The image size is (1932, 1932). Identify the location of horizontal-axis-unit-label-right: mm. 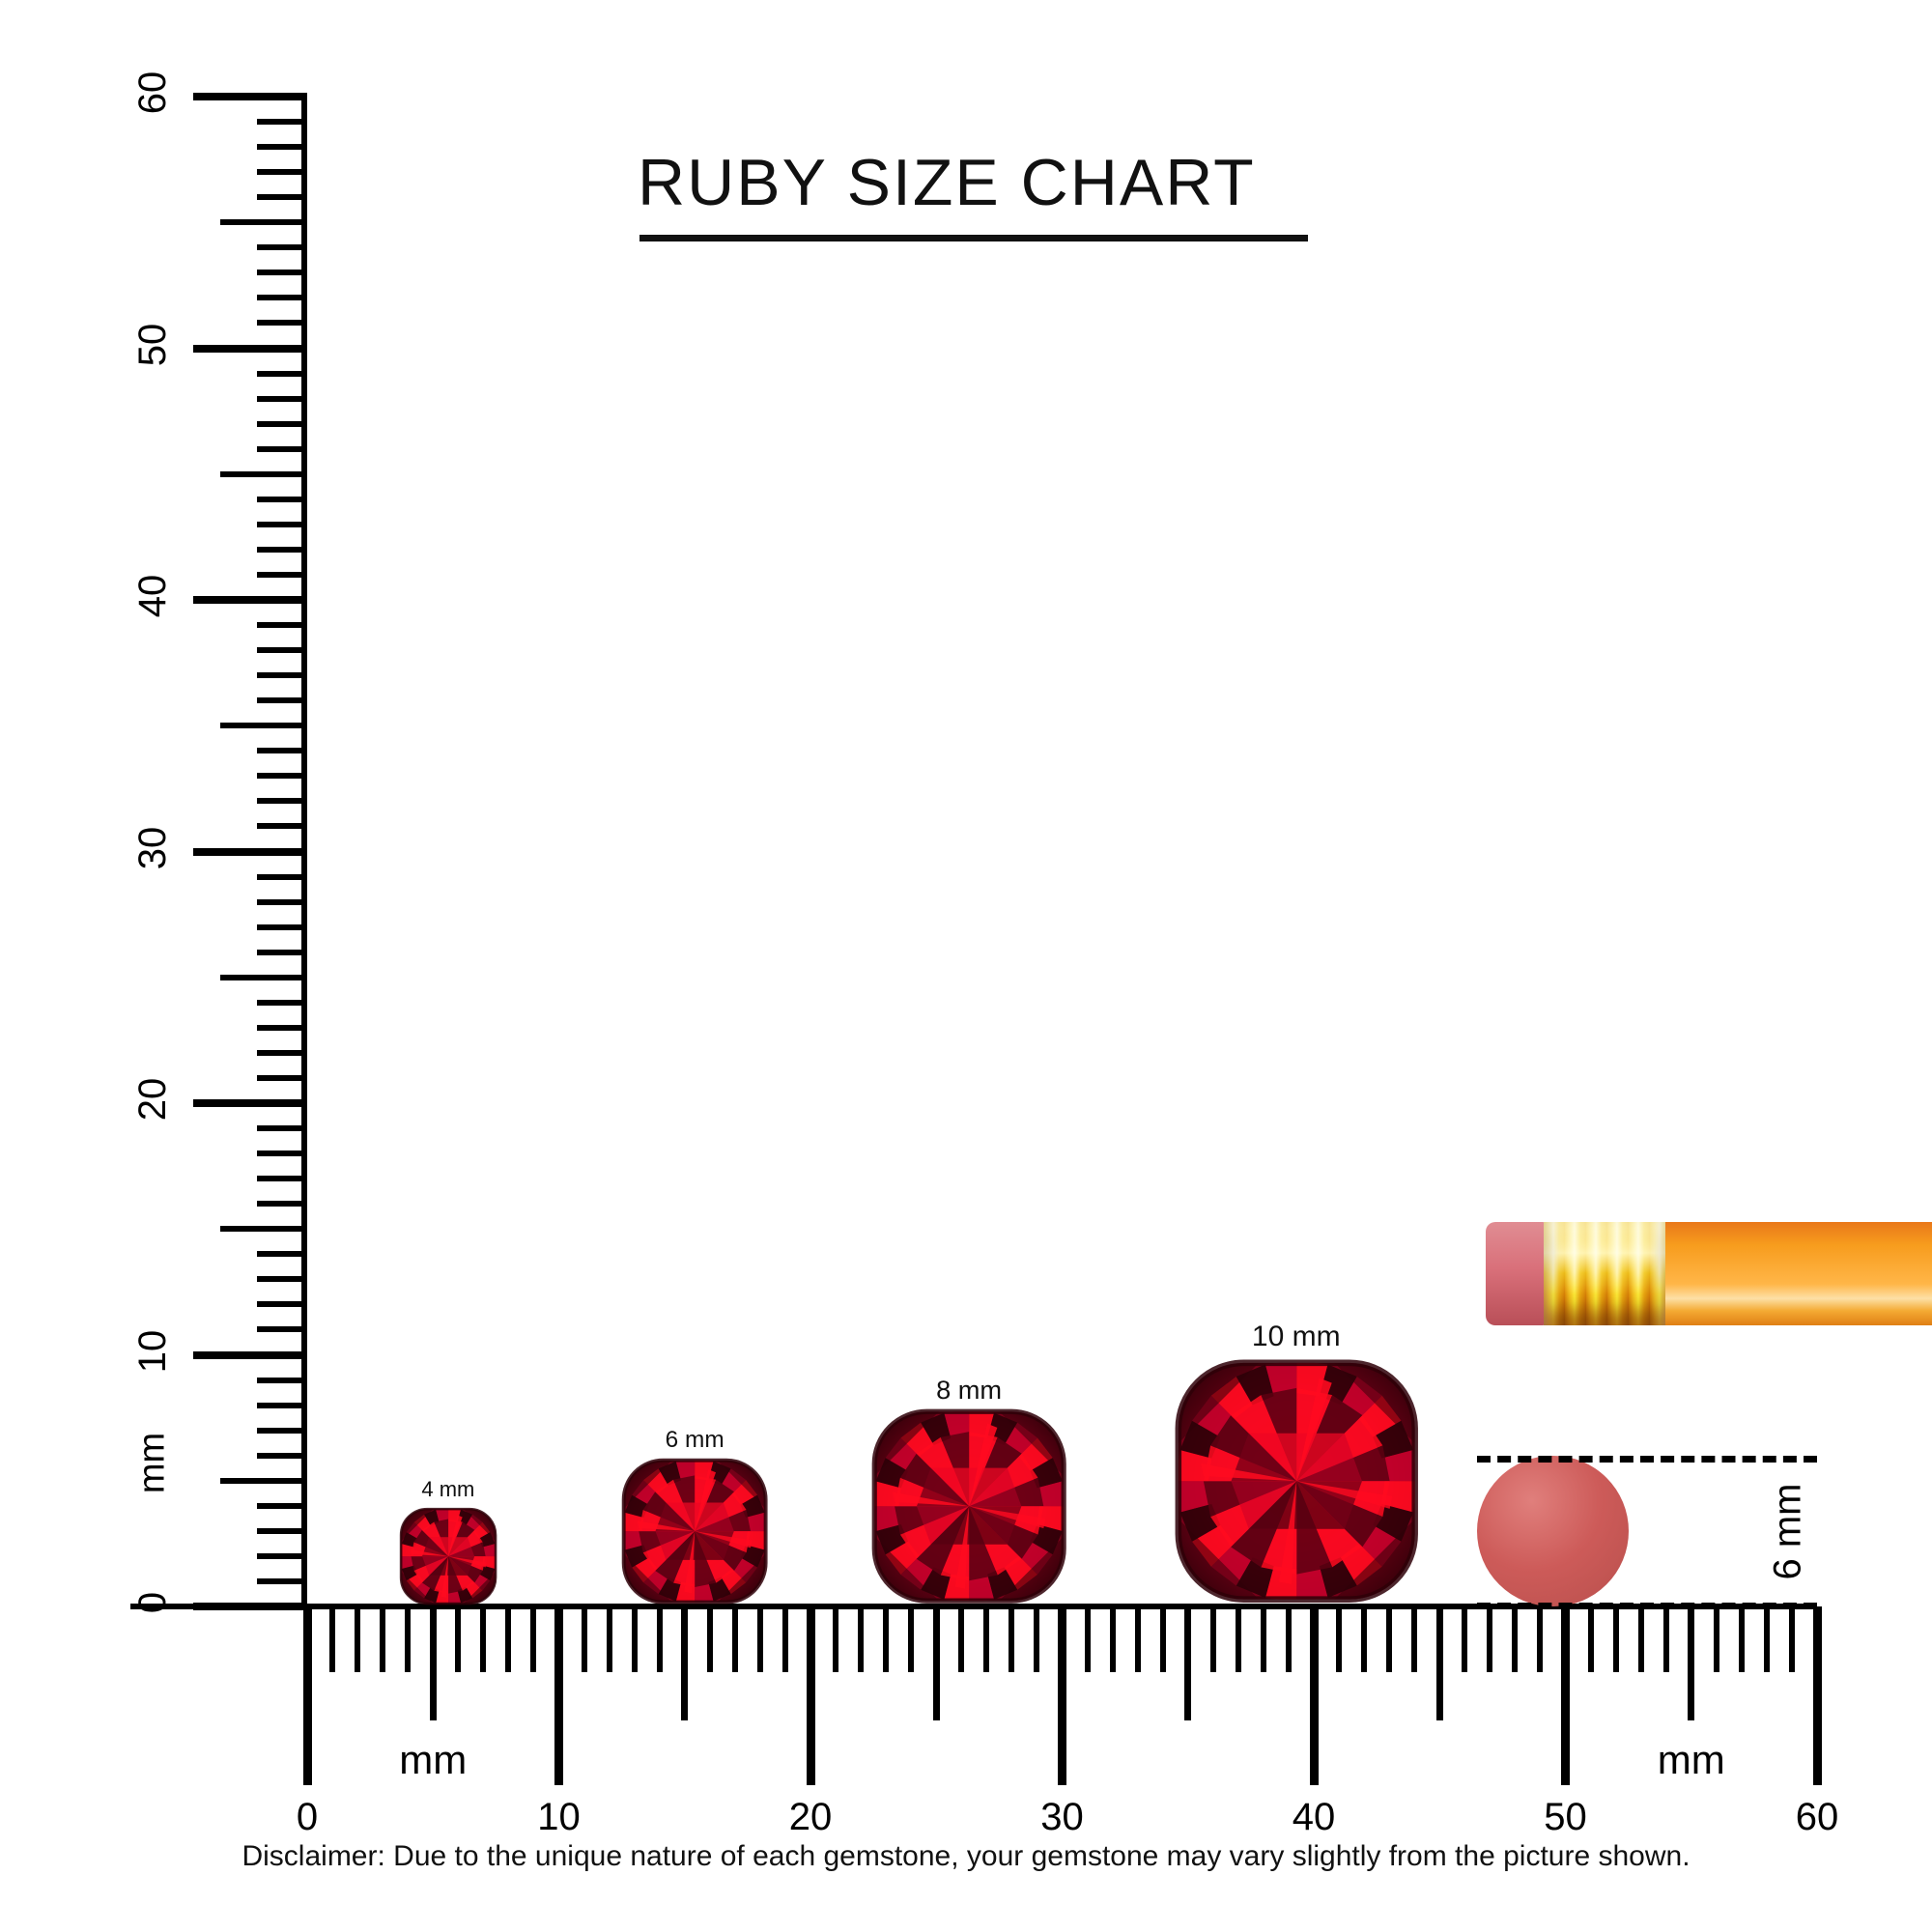
(1691, 1759).